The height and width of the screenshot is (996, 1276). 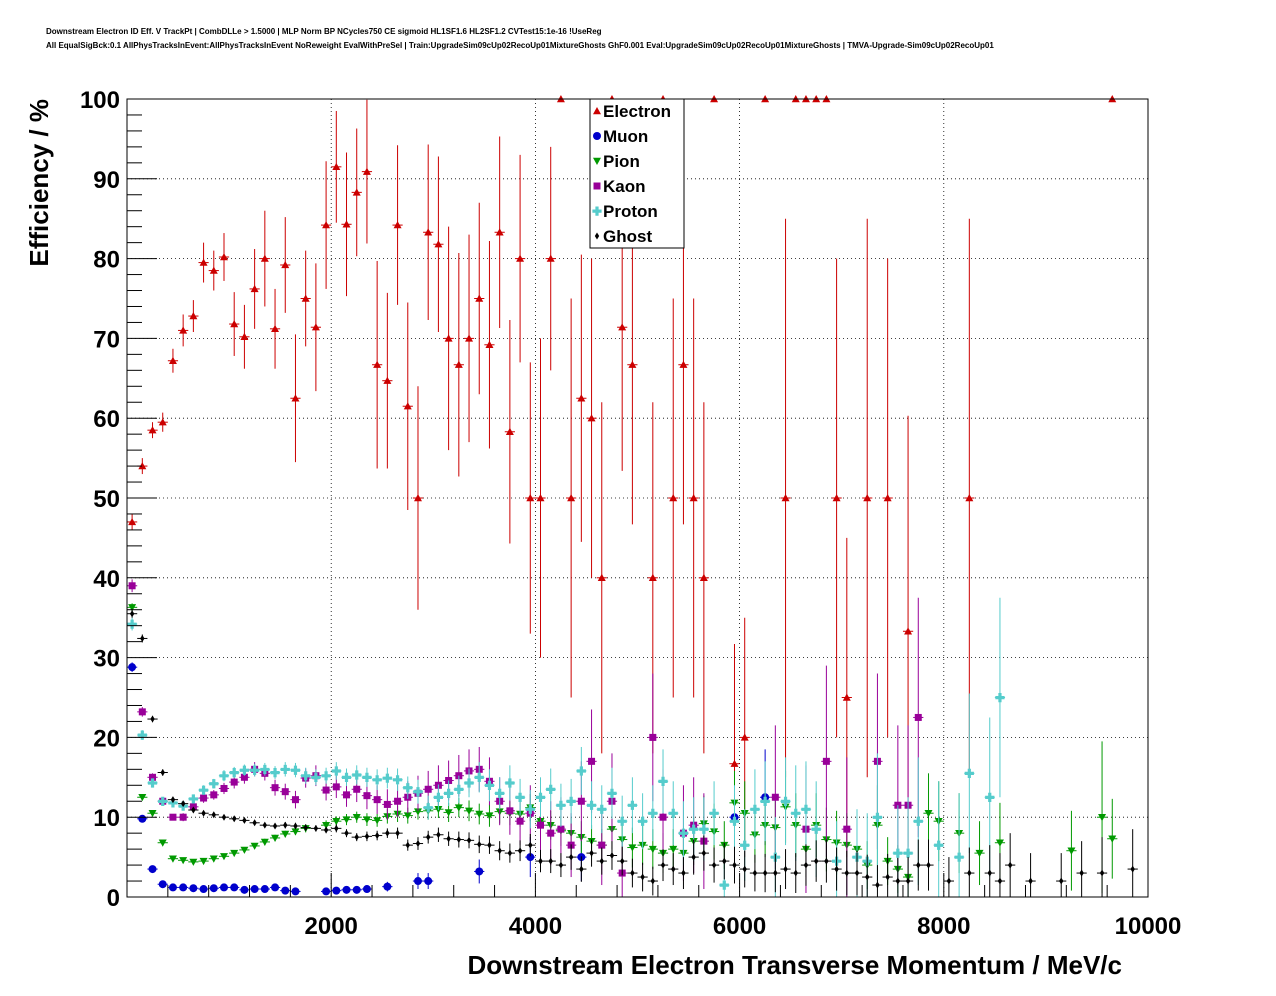 I want to click on legend-label-muon: Muon, so click(x=625, y=136).